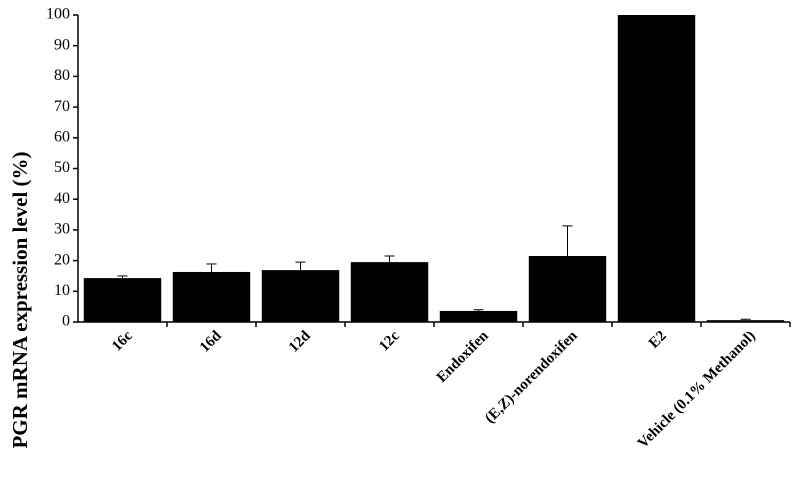  What do you see at coordinates (62, 198) in the screenshot?
I see `y-tick-label: 40` at bounding box center [62, 198].